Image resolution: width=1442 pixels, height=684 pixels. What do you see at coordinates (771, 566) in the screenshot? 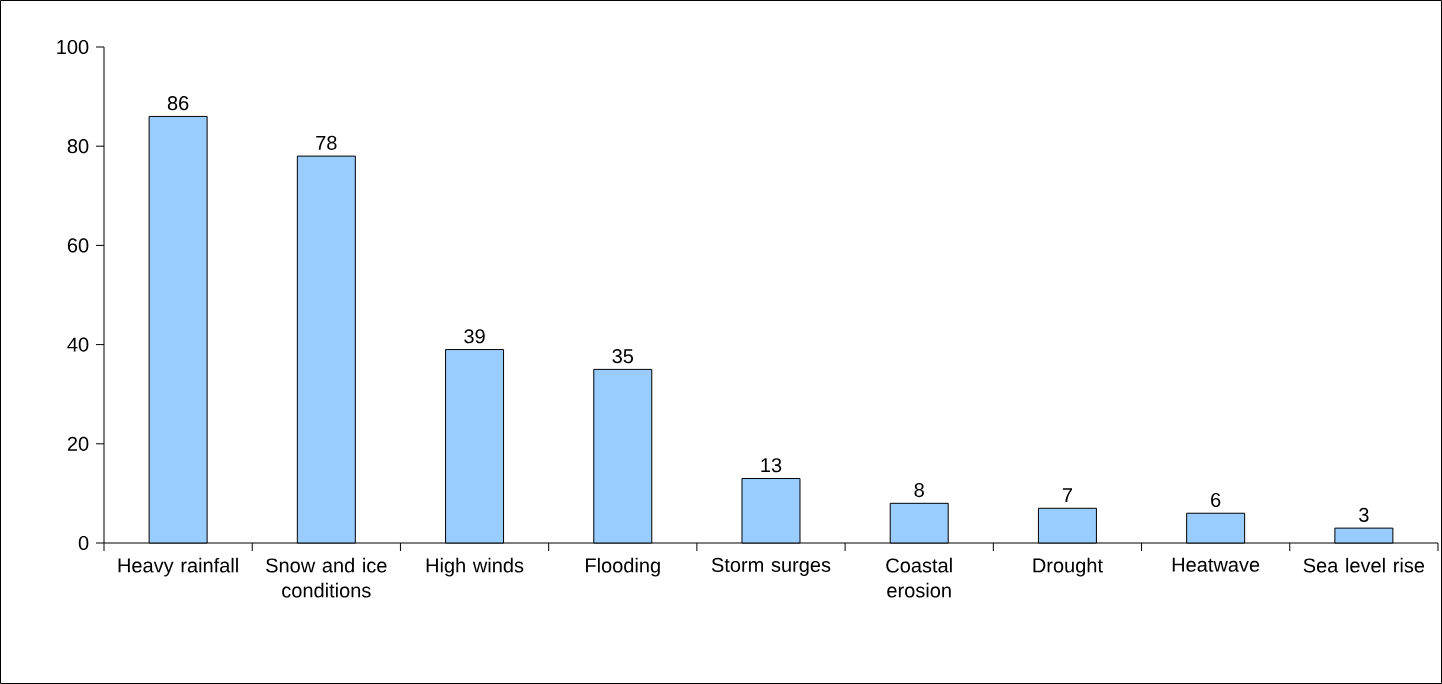
I see `x-tick-label: Storm surges` at bounding box center [771, 566].